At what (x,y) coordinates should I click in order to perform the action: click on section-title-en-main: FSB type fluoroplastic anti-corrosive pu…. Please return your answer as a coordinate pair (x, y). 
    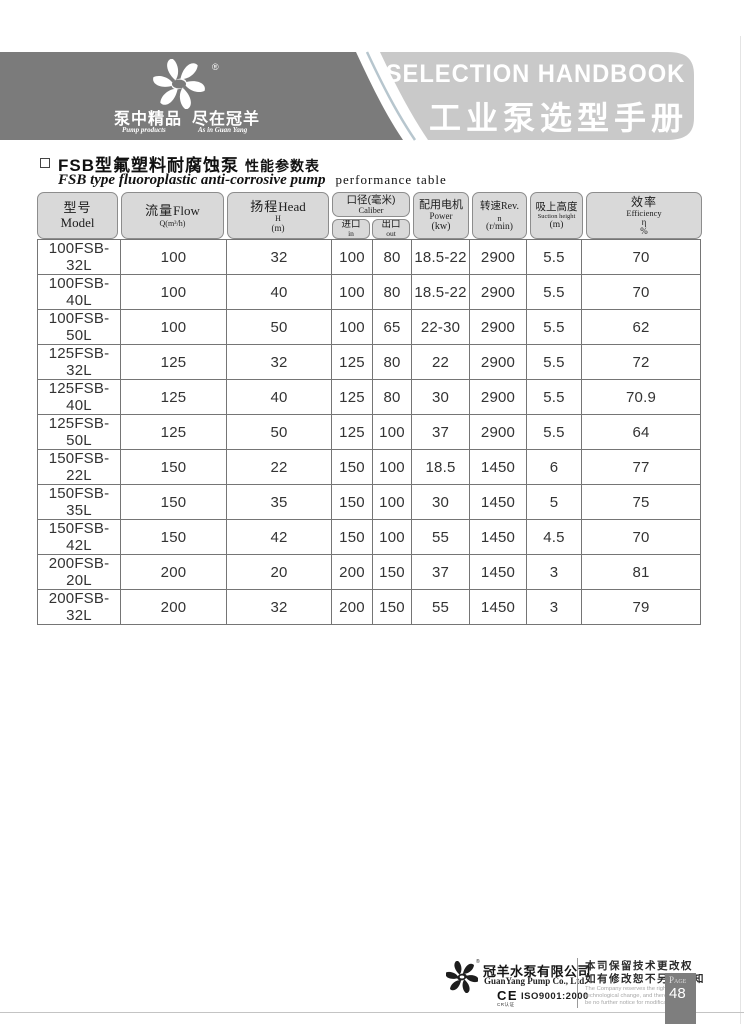
    Looking at the image, I should click on (192, 180).